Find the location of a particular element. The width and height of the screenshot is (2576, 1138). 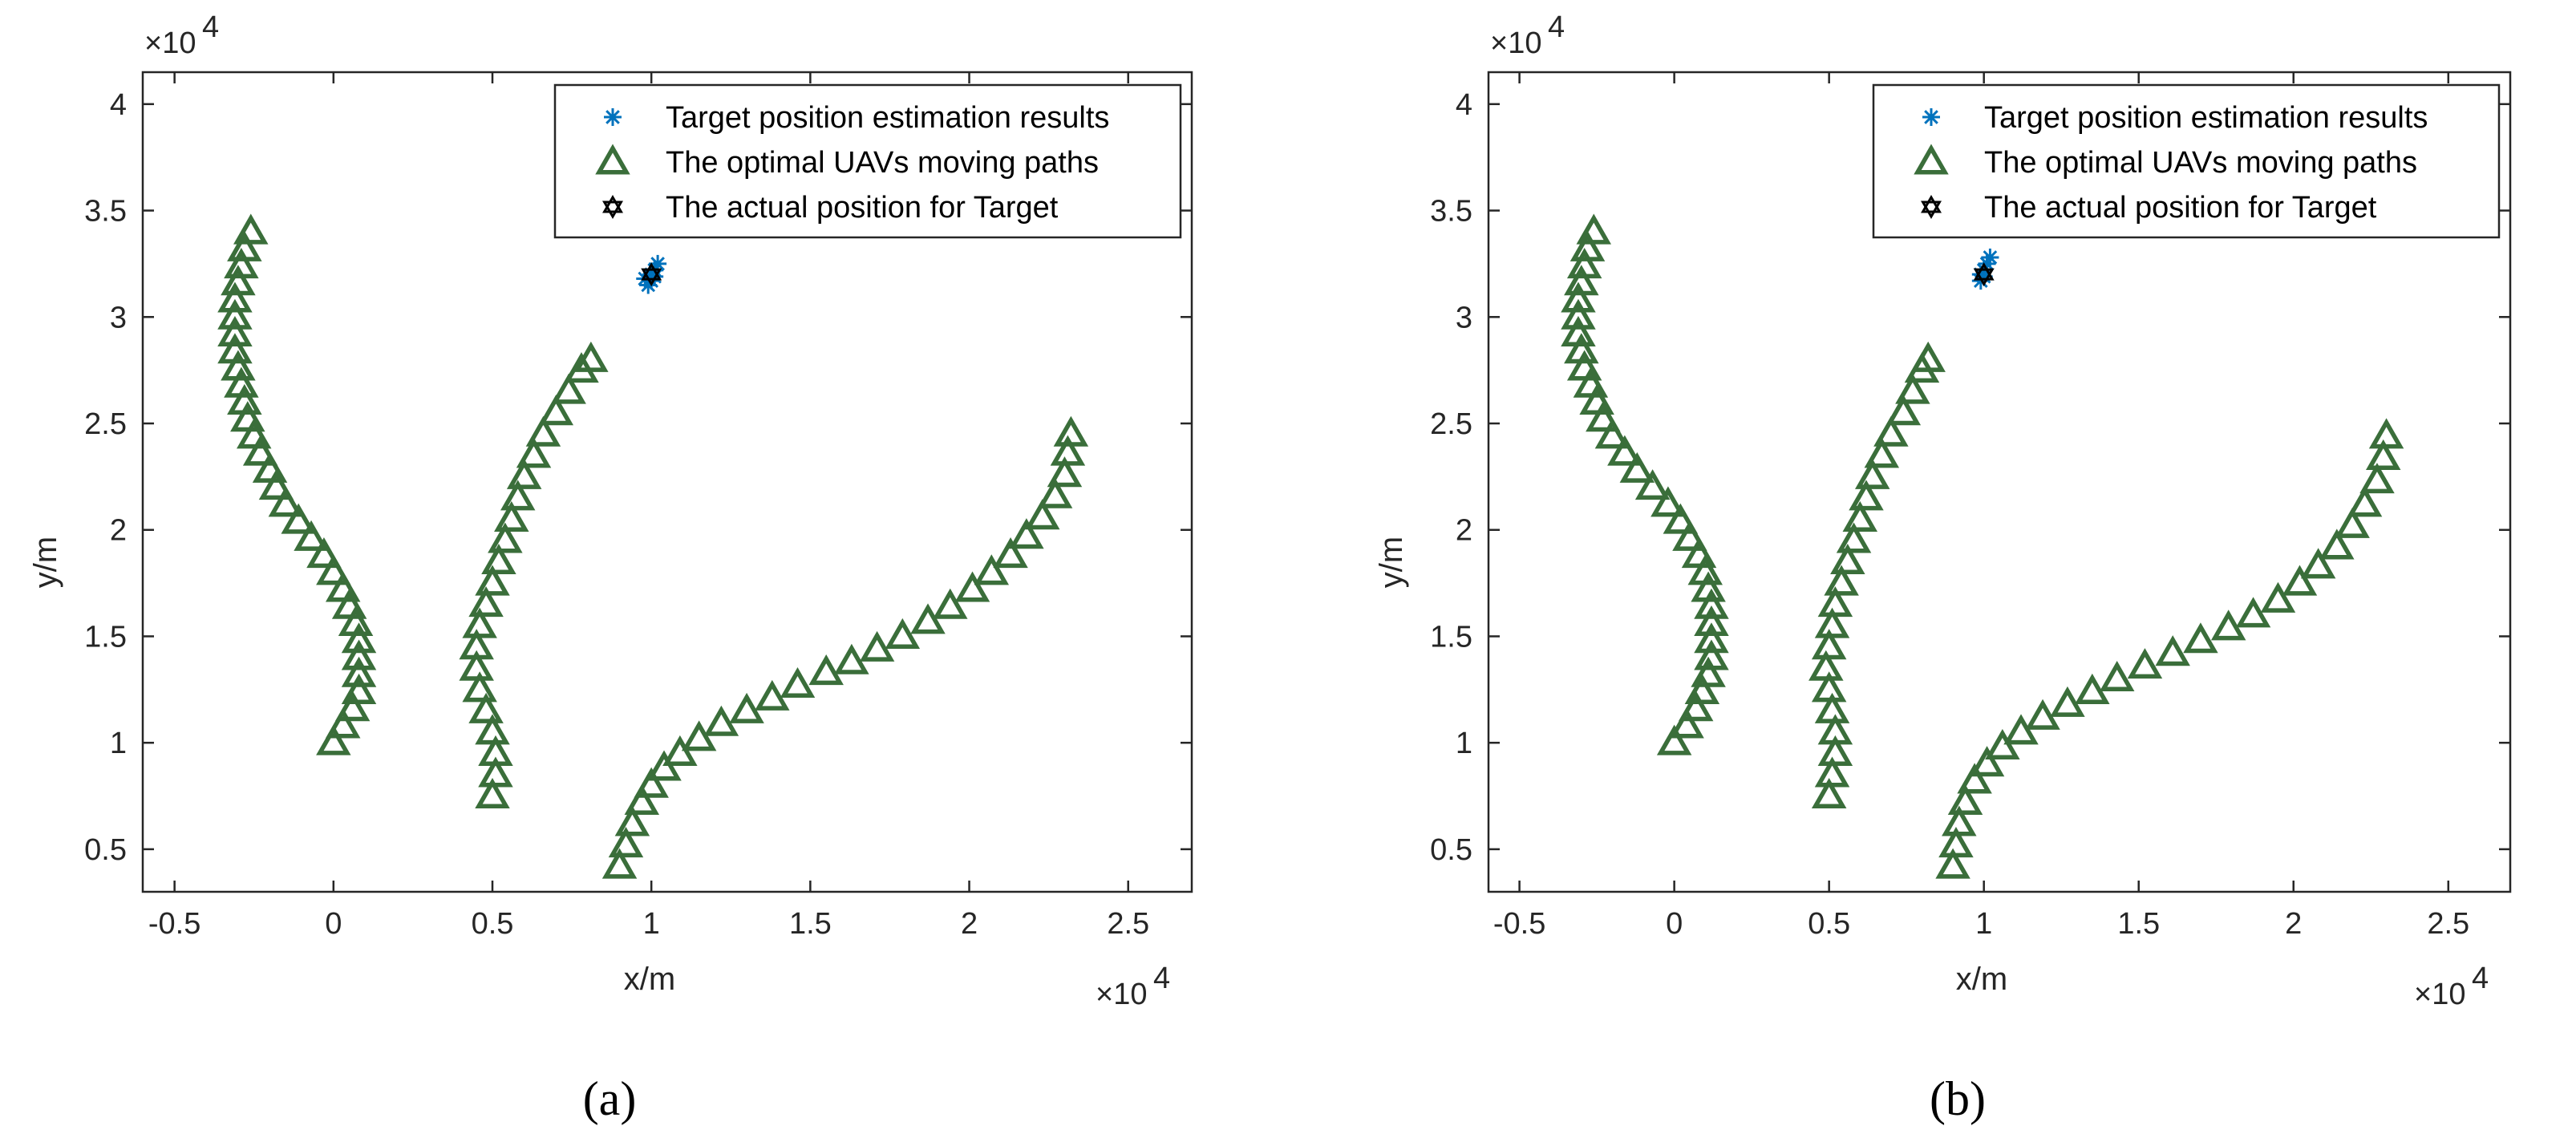

panel-caption: (b) is located at coordinates (1958, 1099).